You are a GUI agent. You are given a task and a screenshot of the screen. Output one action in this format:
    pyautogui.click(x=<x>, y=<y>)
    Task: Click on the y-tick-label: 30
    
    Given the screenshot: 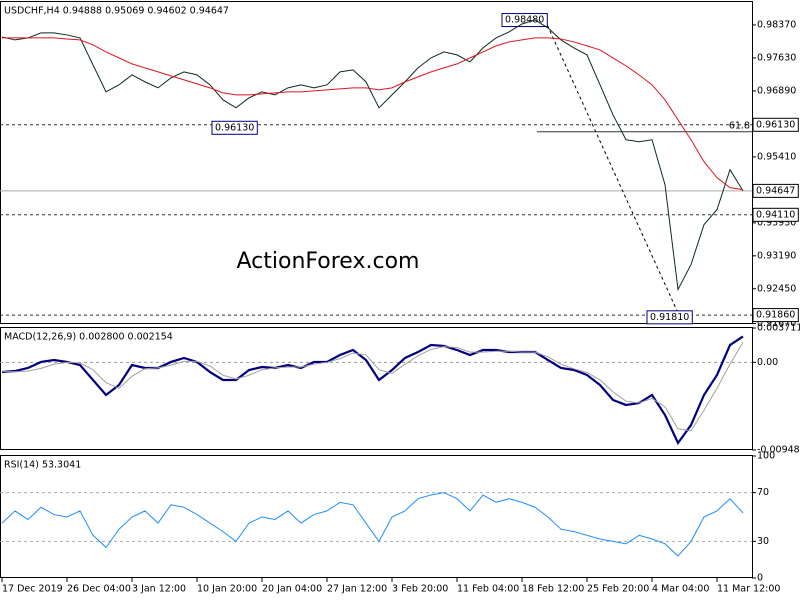 What is the action you would take?
    pyautogui.click(x=763, y=541)
    